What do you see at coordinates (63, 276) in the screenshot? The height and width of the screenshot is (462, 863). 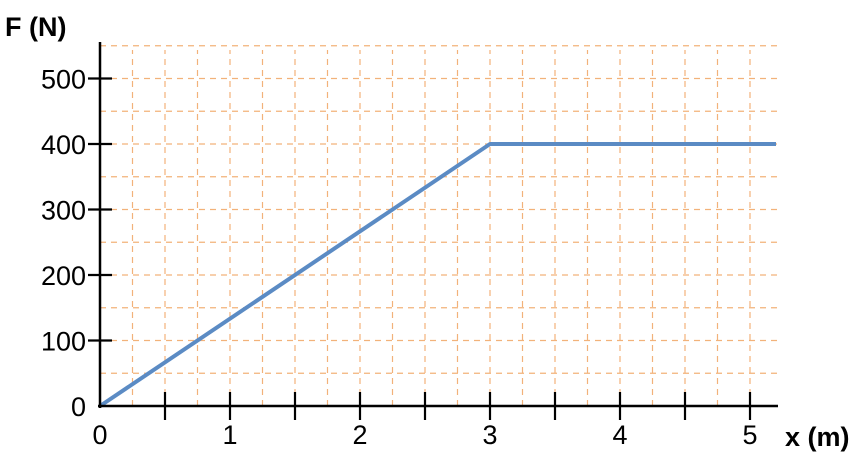 I see `y-tick-label: 200` at bounding box center [63, 276].